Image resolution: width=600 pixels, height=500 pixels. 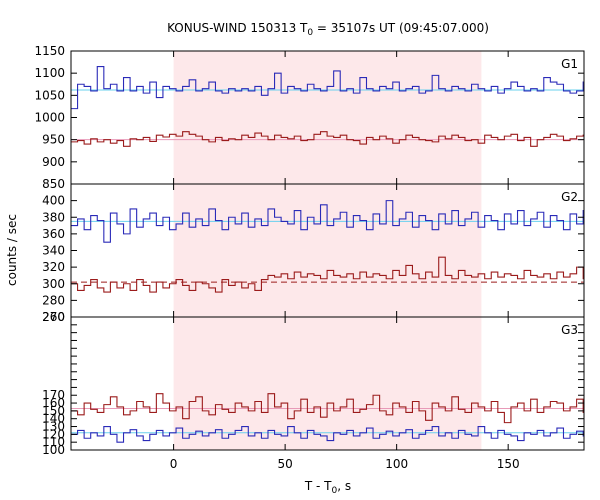 I want to click on y-tick-label: 900, so click(x=53, y=162).